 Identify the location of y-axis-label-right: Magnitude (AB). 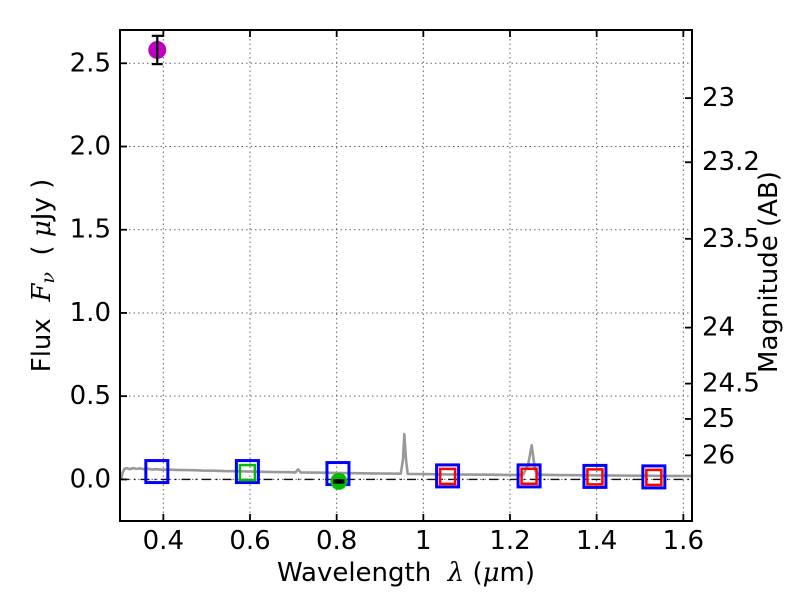
(769, 272).